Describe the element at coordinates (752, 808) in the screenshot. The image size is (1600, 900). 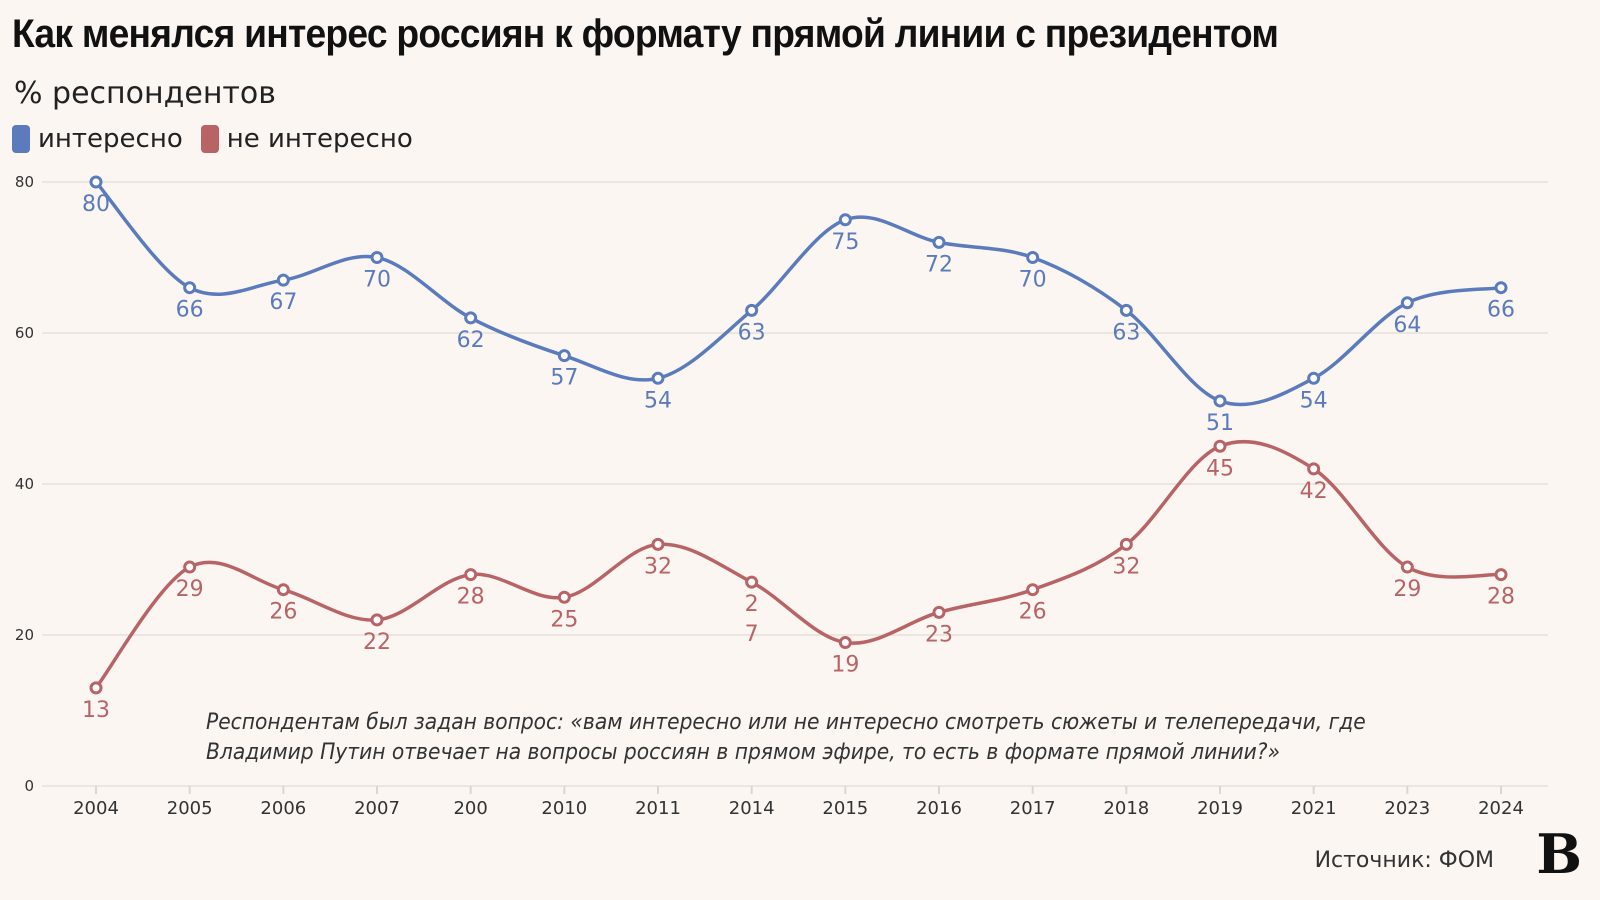
I see `x-tick-label: 2014` at that location.